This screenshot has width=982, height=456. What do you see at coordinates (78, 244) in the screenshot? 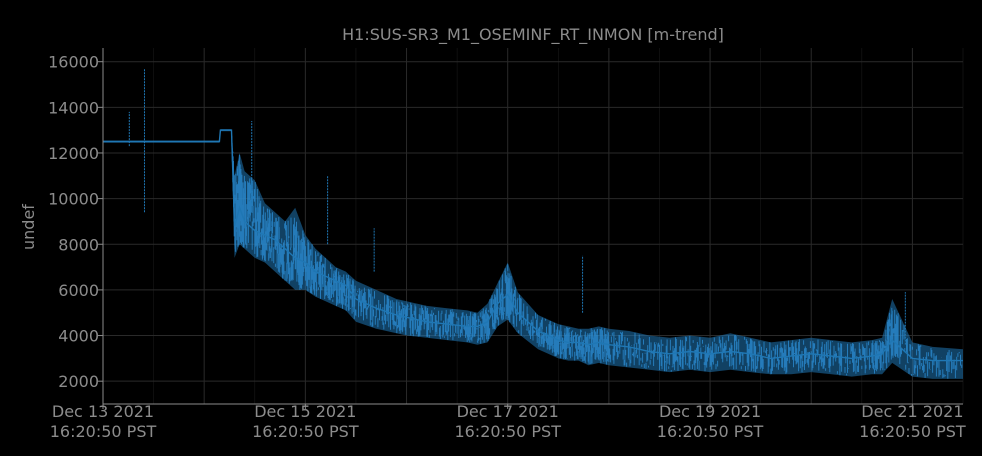
I see `y-tick-label: 8000` at bounding box center [78, 244].